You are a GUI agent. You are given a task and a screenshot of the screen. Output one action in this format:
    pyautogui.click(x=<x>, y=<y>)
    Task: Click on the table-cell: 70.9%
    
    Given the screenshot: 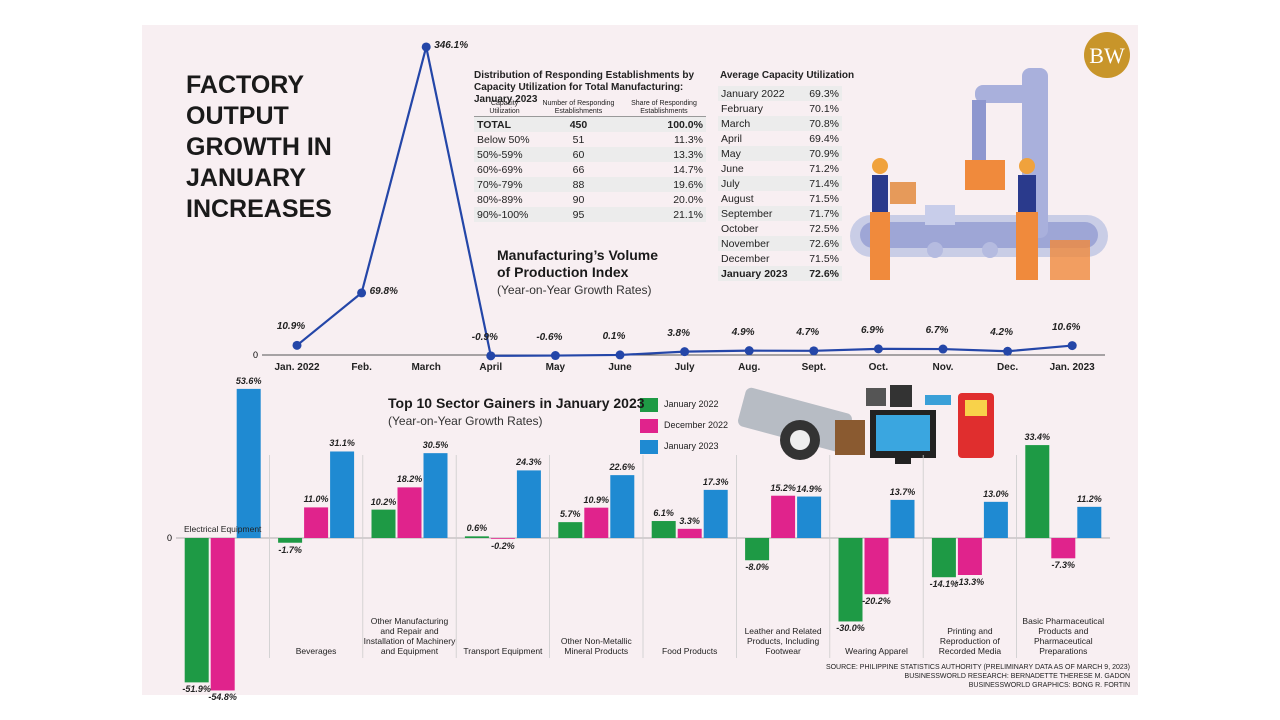 What is the action you would take?
    pyautogui.click(x=821, y=153)
    